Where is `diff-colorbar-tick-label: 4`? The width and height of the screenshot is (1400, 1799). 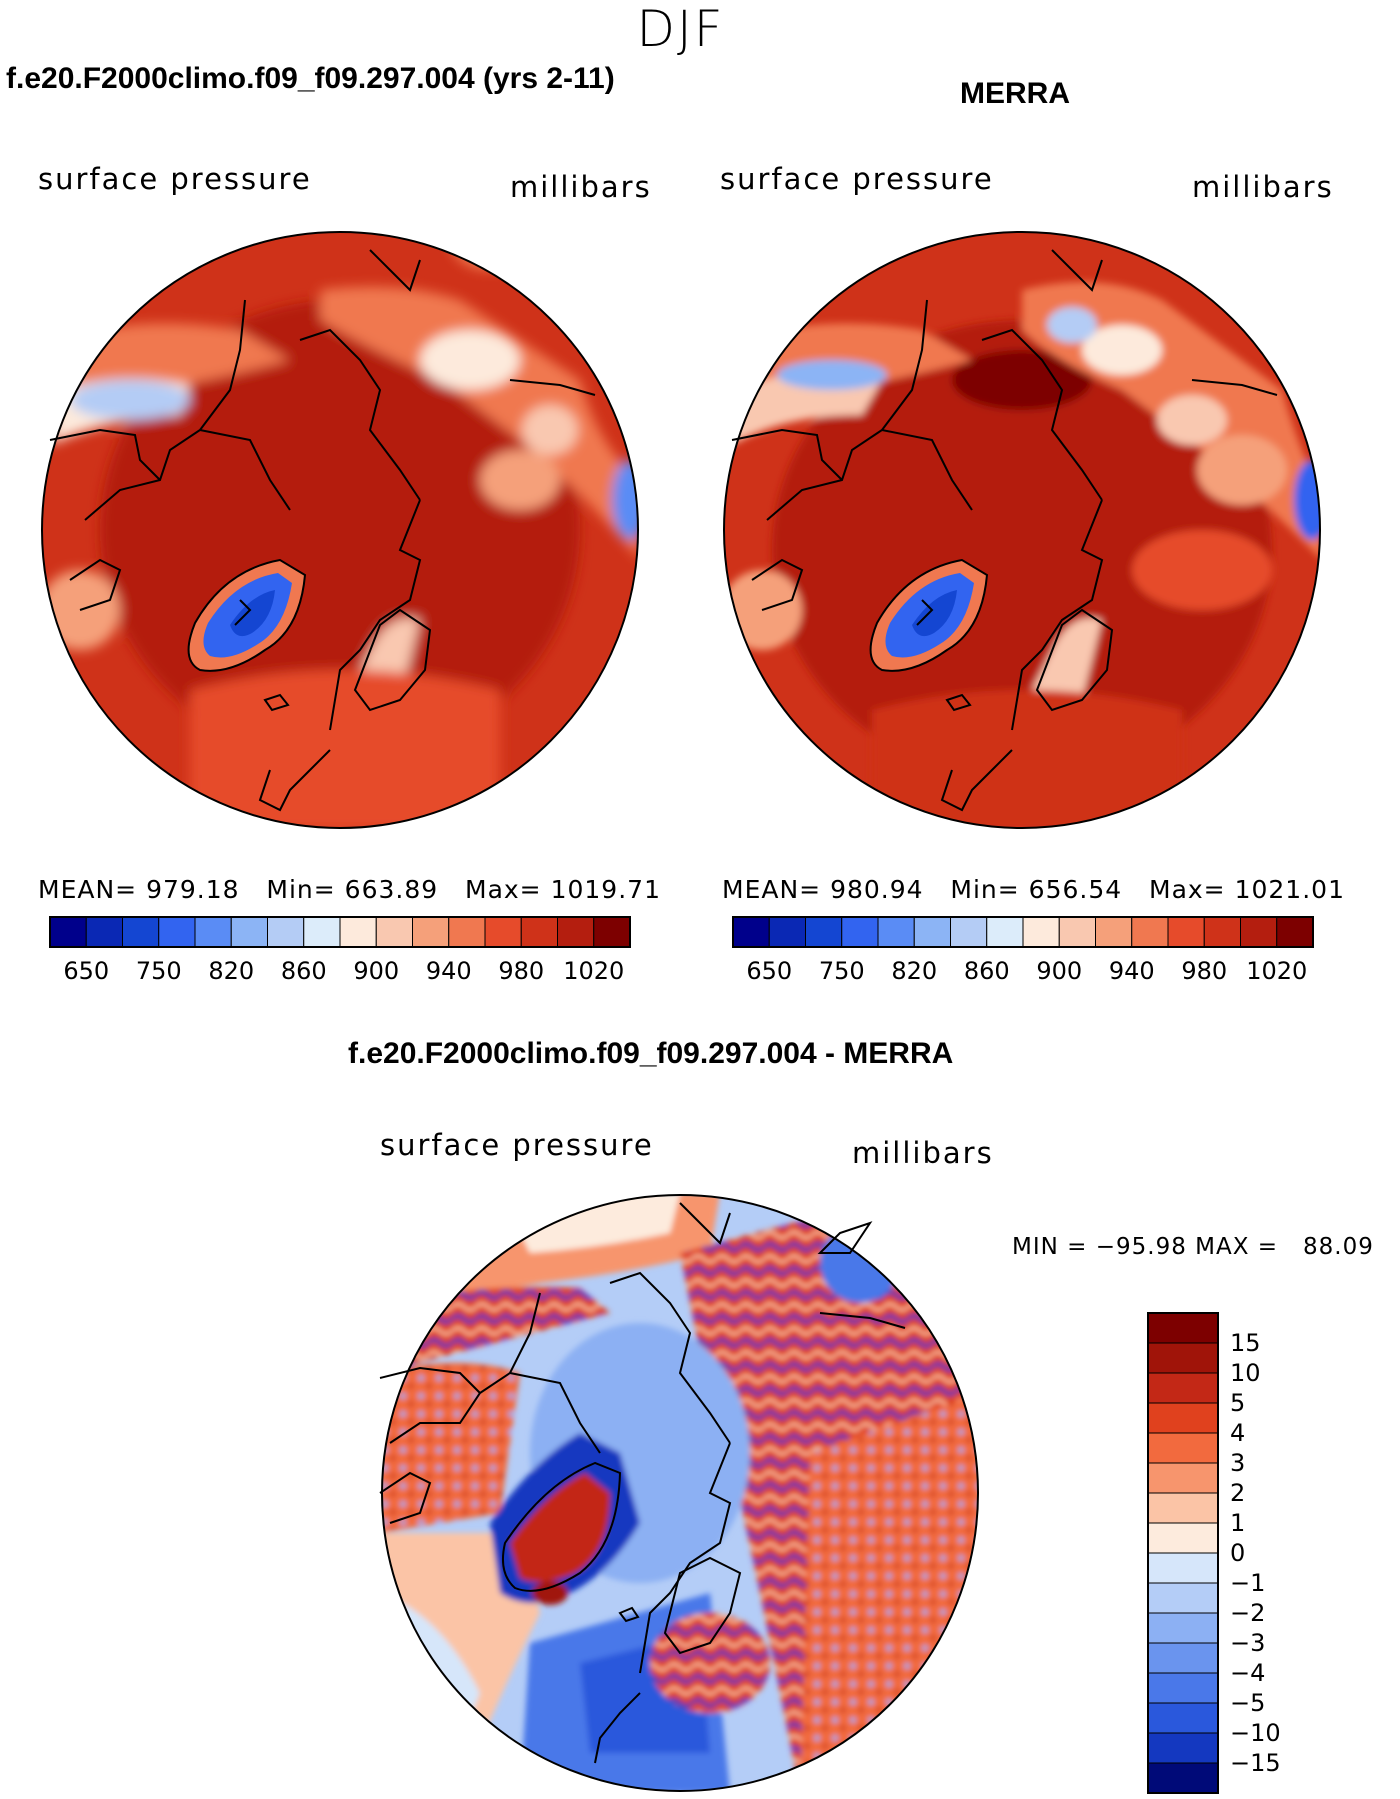 diff-colorbar-tick-label: 4 is located at coordinates (1238, 1433).